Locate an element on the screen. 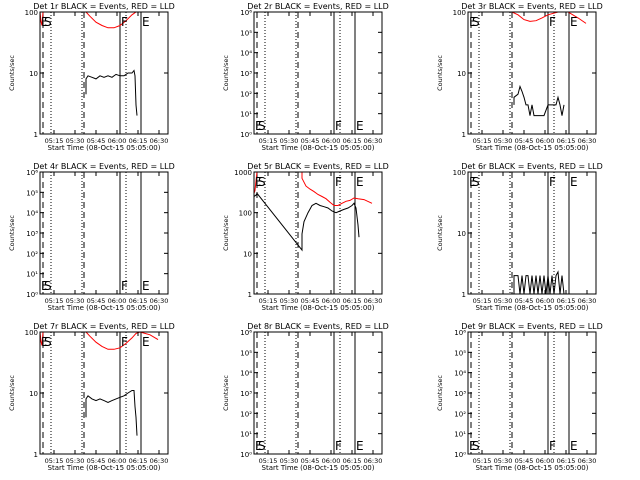 This screenshot has height=480, width=640. panel-title: Det 5r BLACK = Events, RED = LLD is located at coordinates (318, 166).